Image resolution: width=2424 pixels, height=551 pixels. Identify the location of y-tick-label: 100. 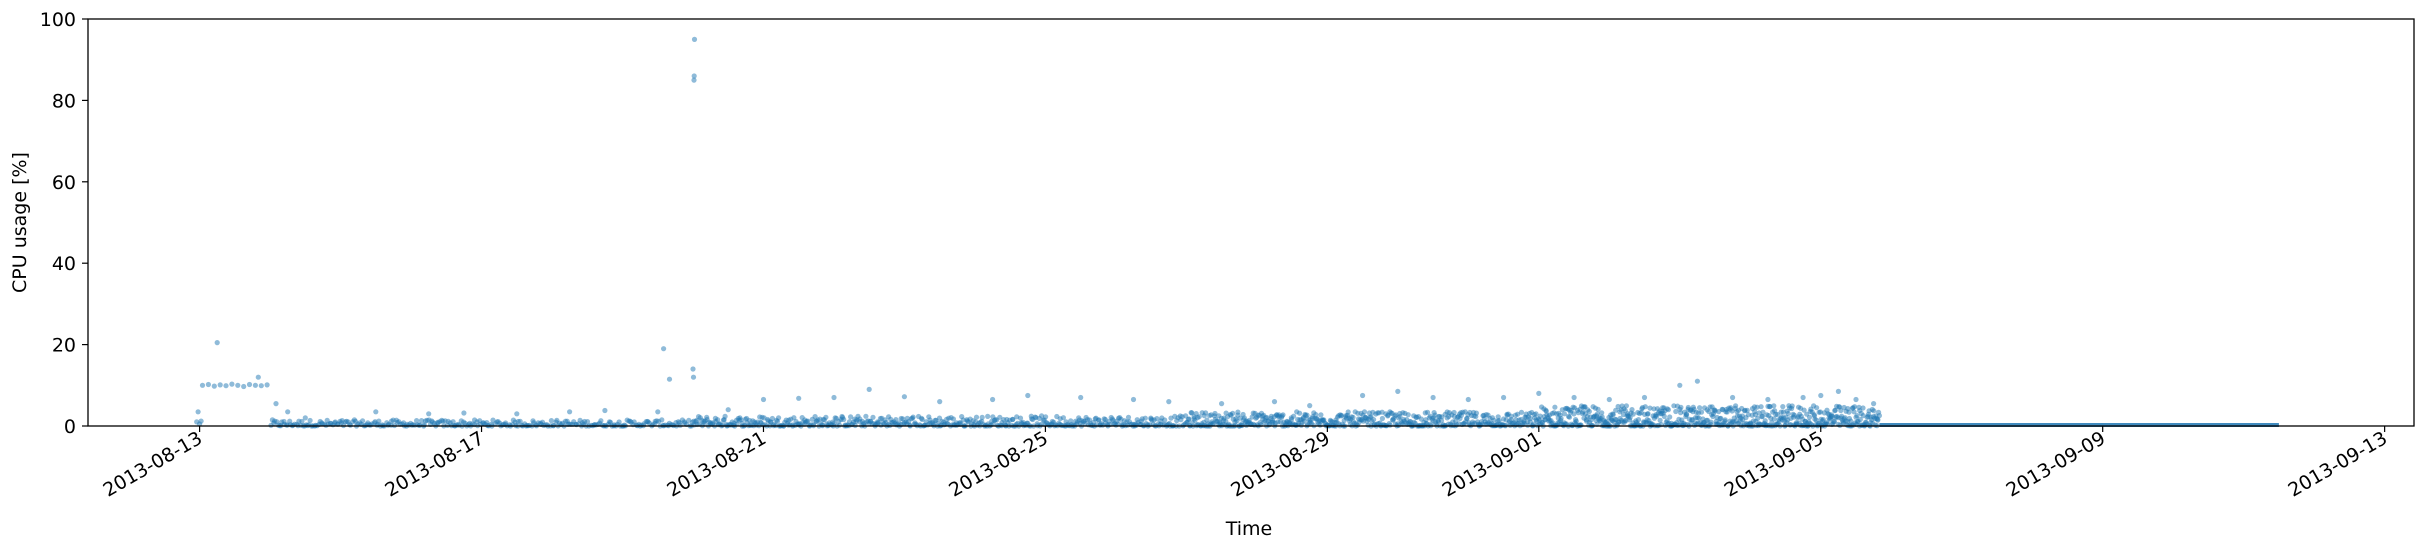
(58, 20).